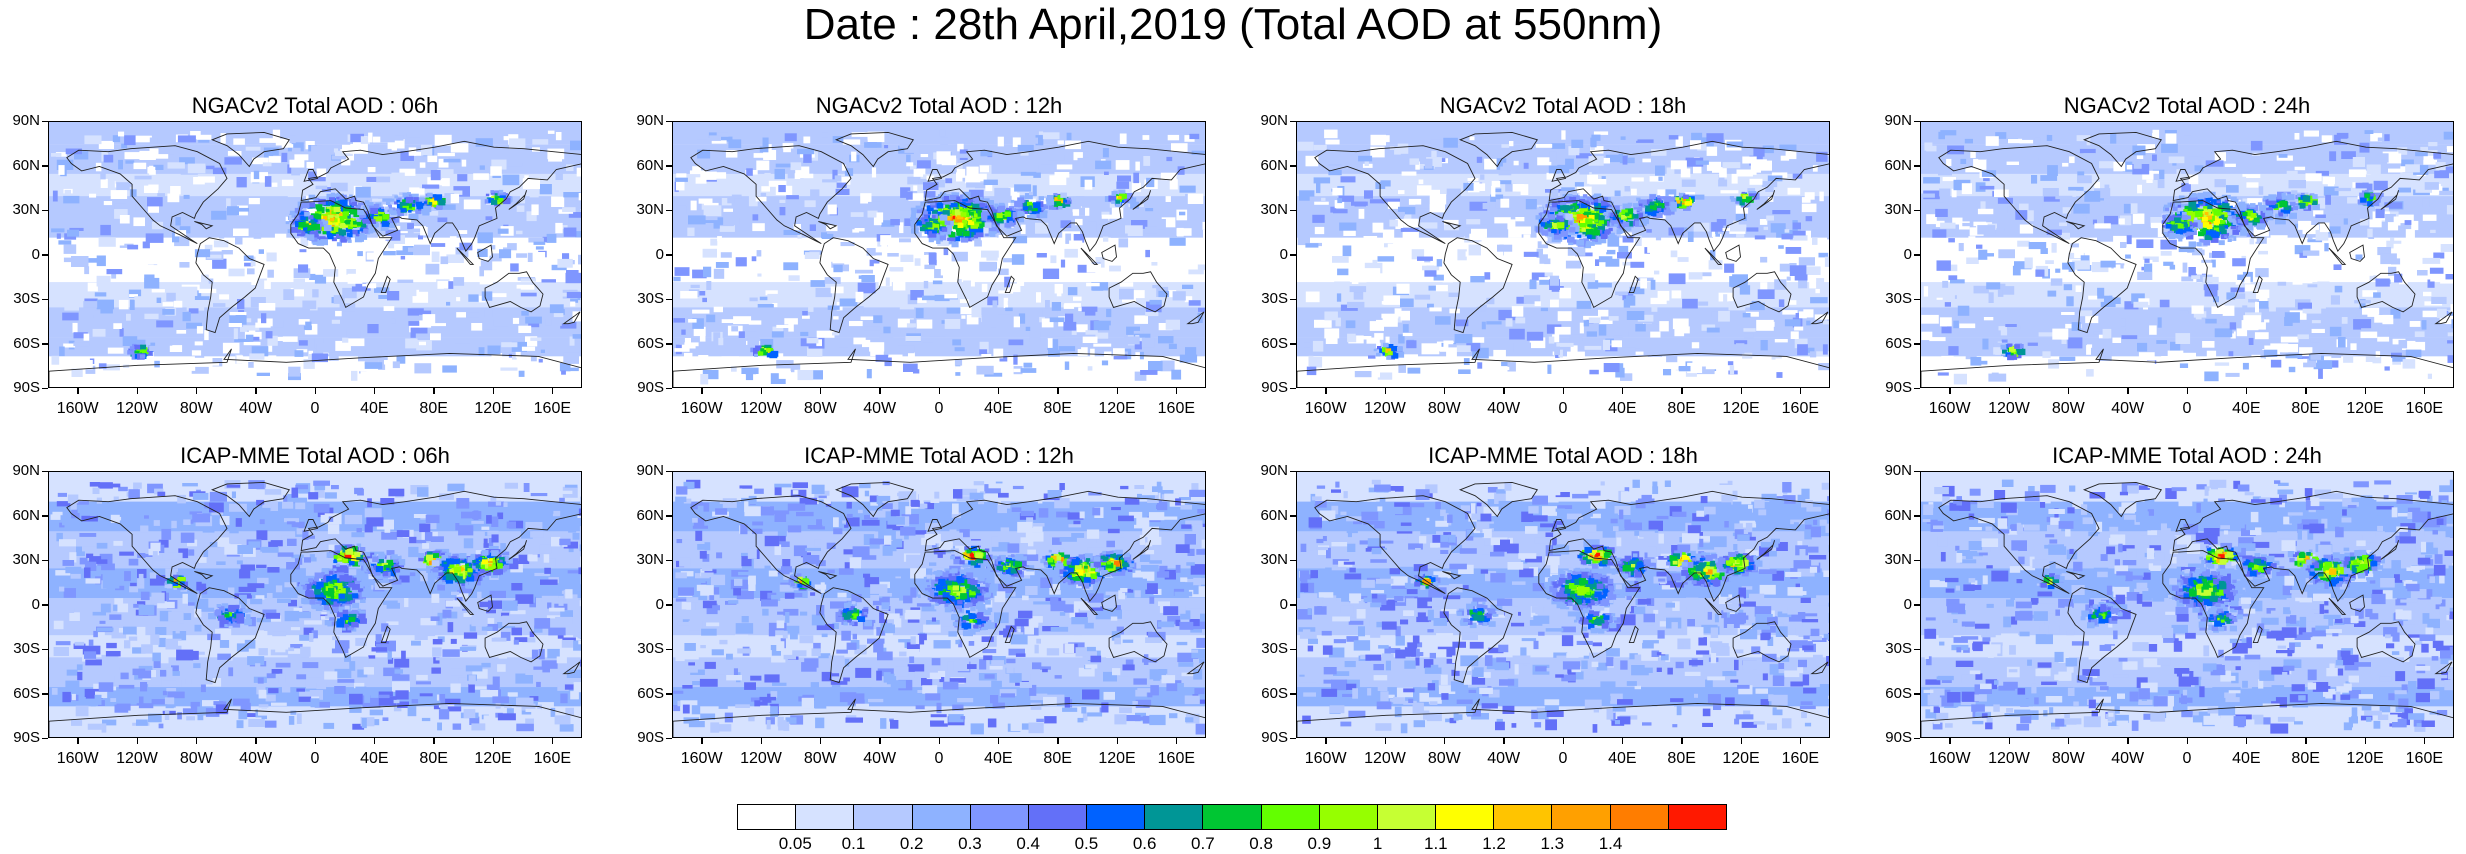  Describe the element at coordinates (669, 299) in the screenshot. I see `lat-tick` at that location.